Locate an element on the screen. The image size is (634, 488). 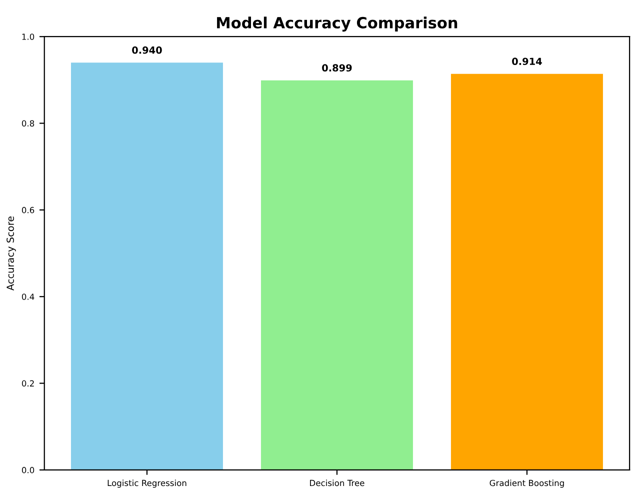
y-tick-label: 0.8 is located at coordinates (28, 123).